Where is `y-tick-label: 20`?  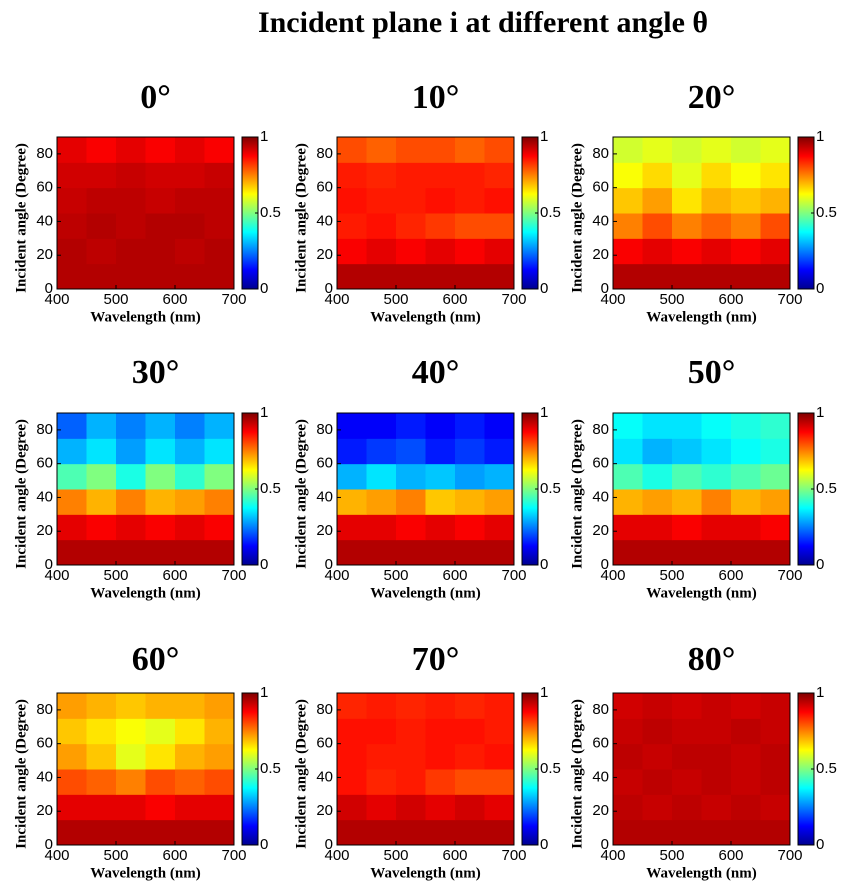
y-tick-label: 20 is located at coordinates (600, 810).